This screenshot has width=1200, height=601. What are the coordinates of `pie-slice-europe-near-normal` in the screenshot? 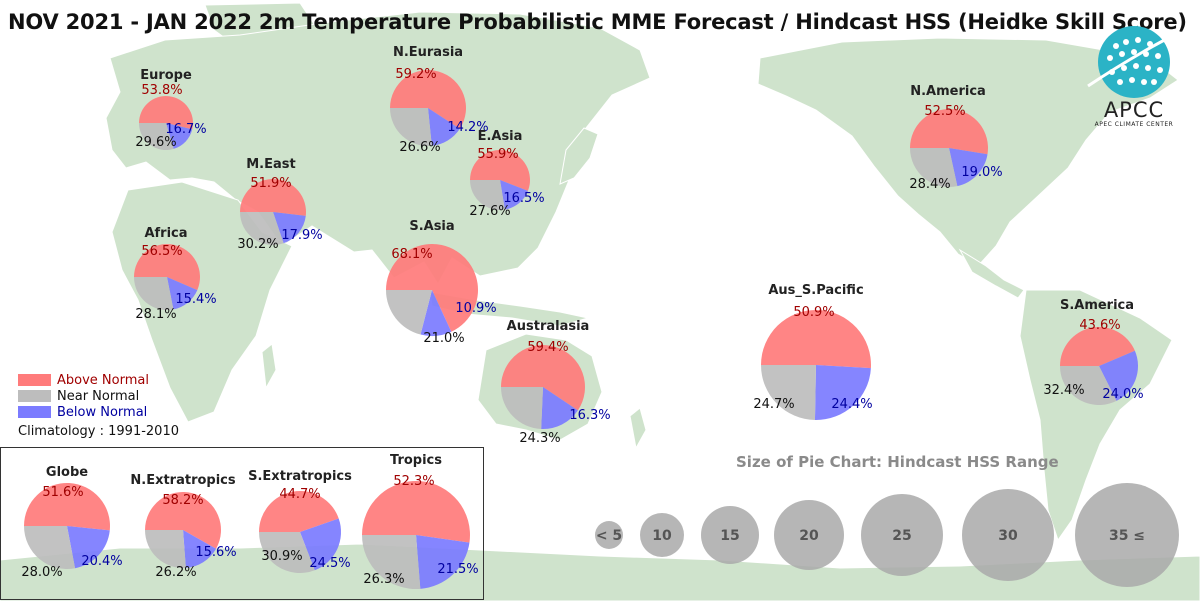 It's located at (156, 136).